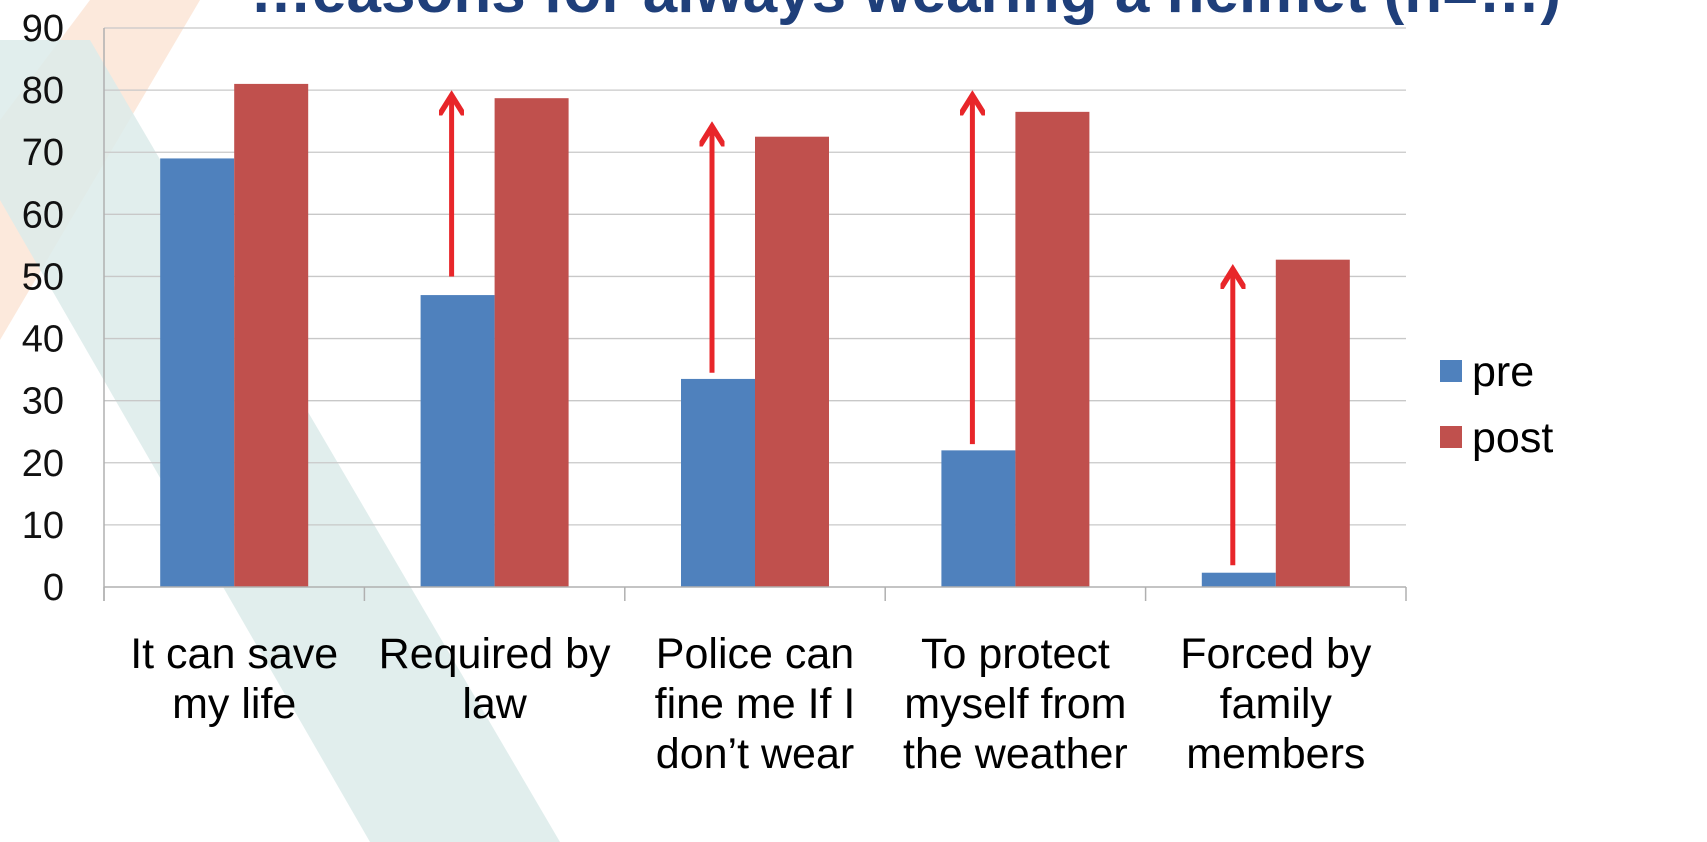 The image size is (1707, 842). I want to click on x-category-label: Required by, so click(495, 654).